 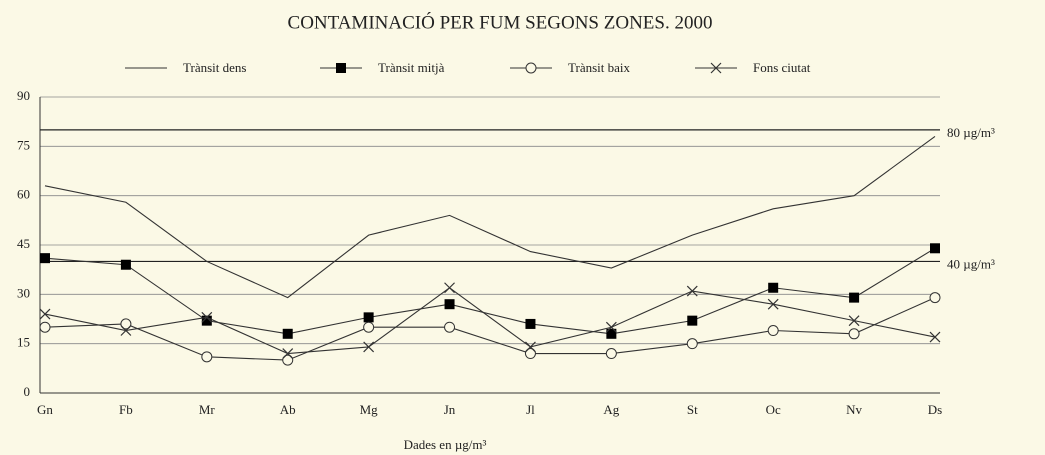 I want to click on x-tick-label: Mr, so click(x=207, y=409).